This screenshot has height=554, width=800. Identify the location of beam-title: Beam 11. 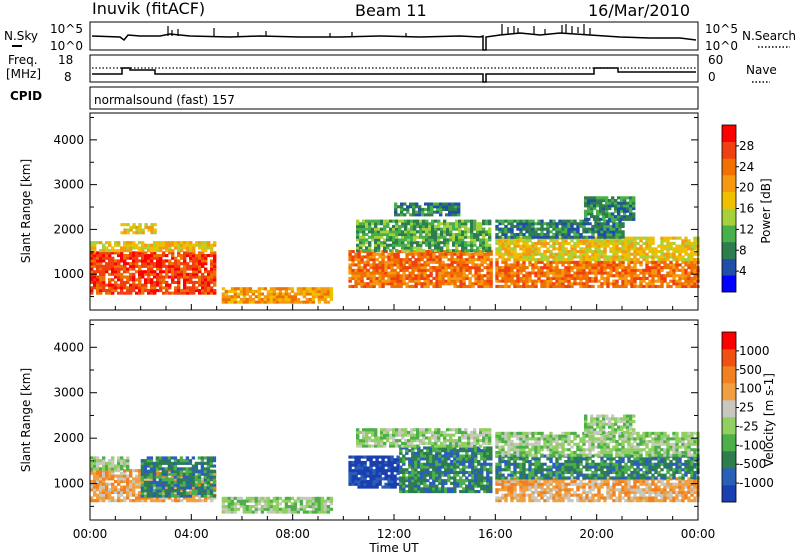
(391, 10).